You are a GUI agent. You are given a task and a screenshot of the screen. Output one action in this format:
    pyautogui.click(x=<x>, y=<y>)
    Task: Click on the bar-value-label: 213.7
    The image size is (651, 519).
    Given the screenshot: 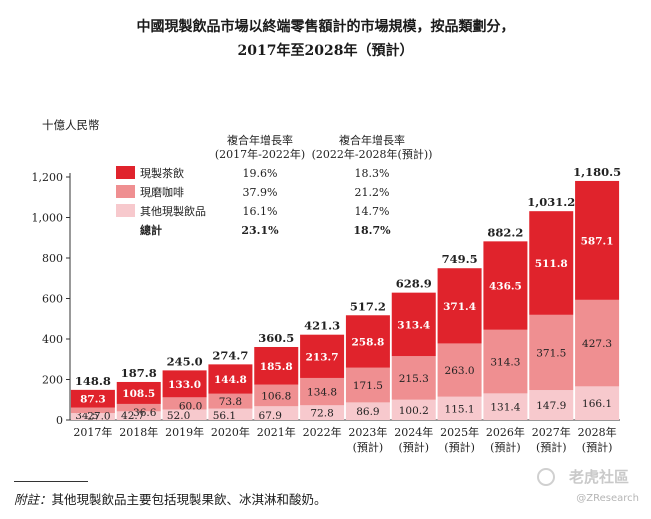 What is the action you would take?
    pyautogui.click(x=322, y=357)
    